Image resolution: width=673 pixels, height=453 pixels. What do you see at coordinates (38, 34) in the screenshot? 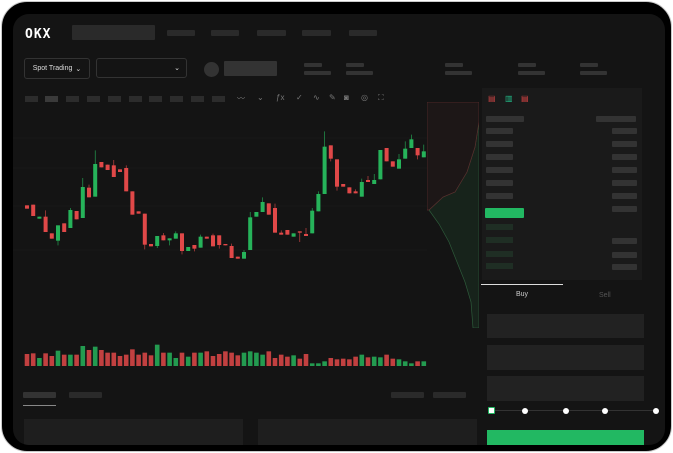
I see `okx-logo: OKX` at bounding box center [38, 34].